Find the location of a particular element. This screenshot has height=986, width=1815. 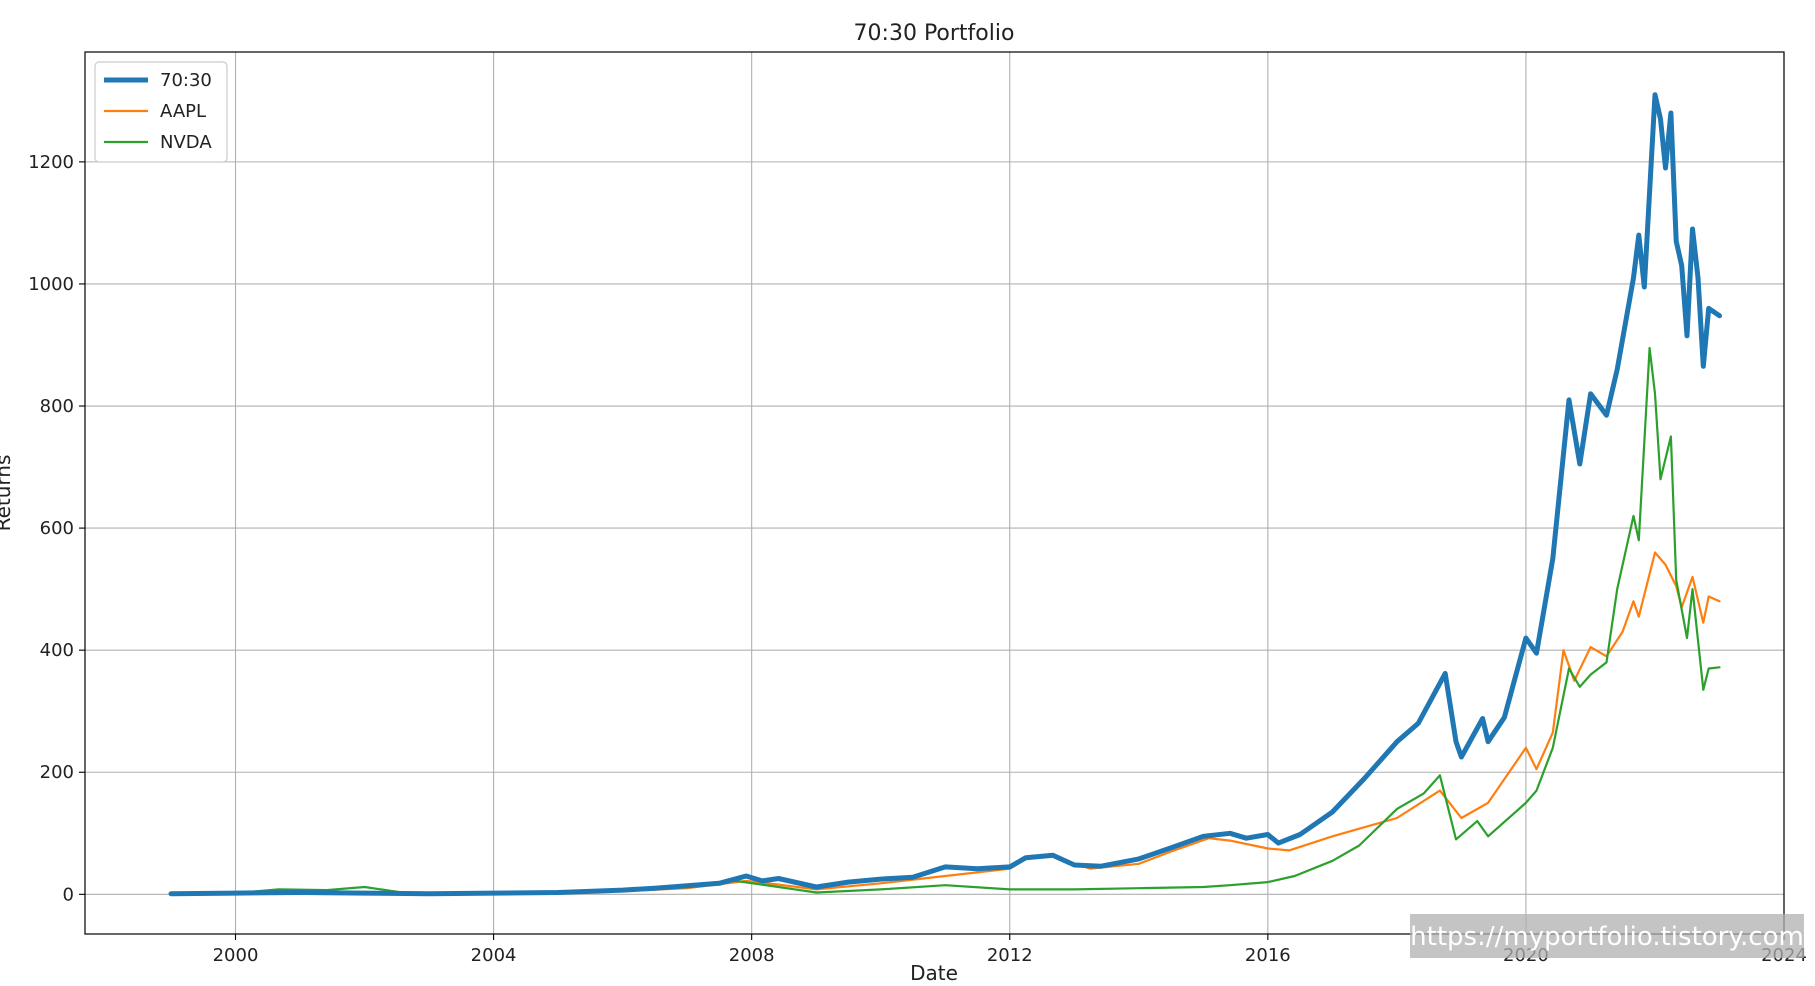

x-tick-label: 2016 is located at coordinates (1268, 955).